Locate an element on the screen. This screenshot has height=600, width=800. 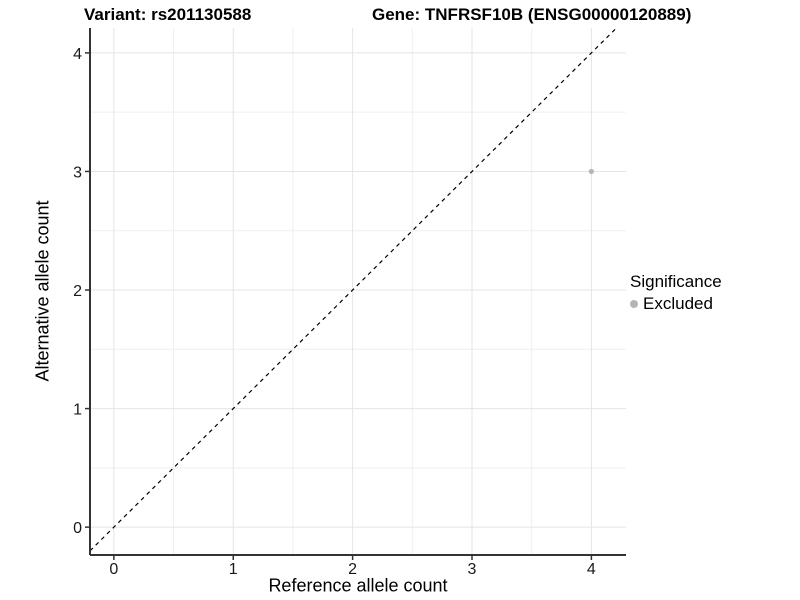
gene-title: Gene: TNFRSF10B (ENSG00000120889) is located at coordinates (532, 14).